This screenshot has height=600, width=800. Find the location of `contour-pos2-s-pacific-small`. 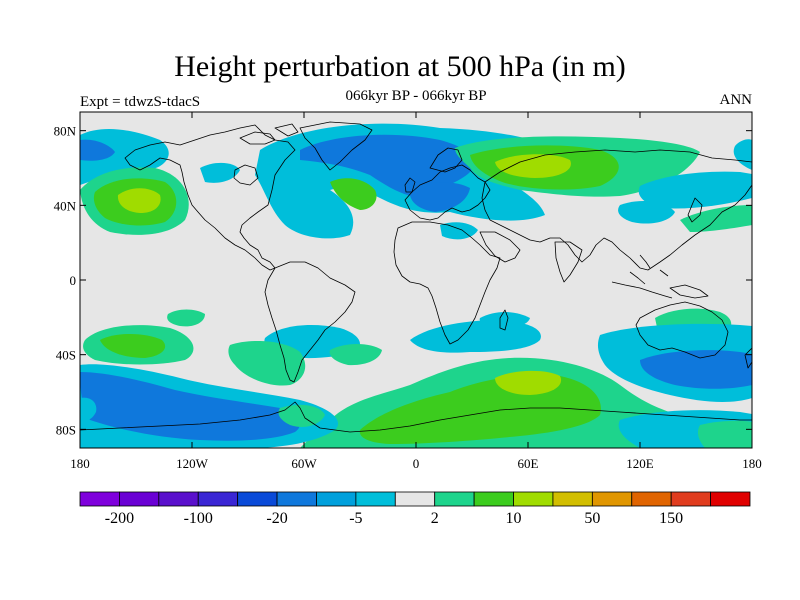

contour-pos2-s-pacific-small is located at coordinates (186, 318).